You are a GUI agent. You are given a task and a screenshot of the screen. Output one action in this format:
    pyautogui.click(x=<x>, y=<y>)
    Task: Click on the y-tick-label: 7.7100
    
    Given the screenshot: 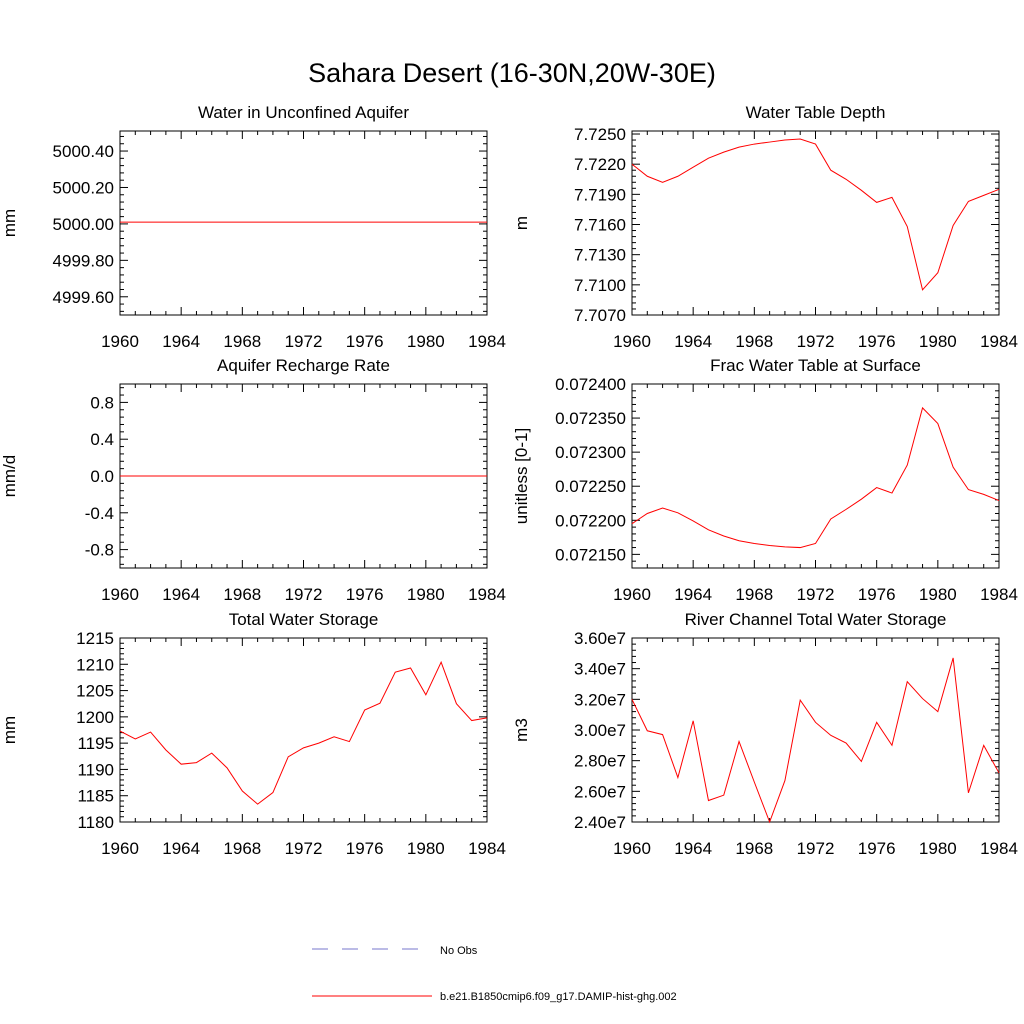 What is the action you would take?
    pyautogui.click(x=600, y=285)
    